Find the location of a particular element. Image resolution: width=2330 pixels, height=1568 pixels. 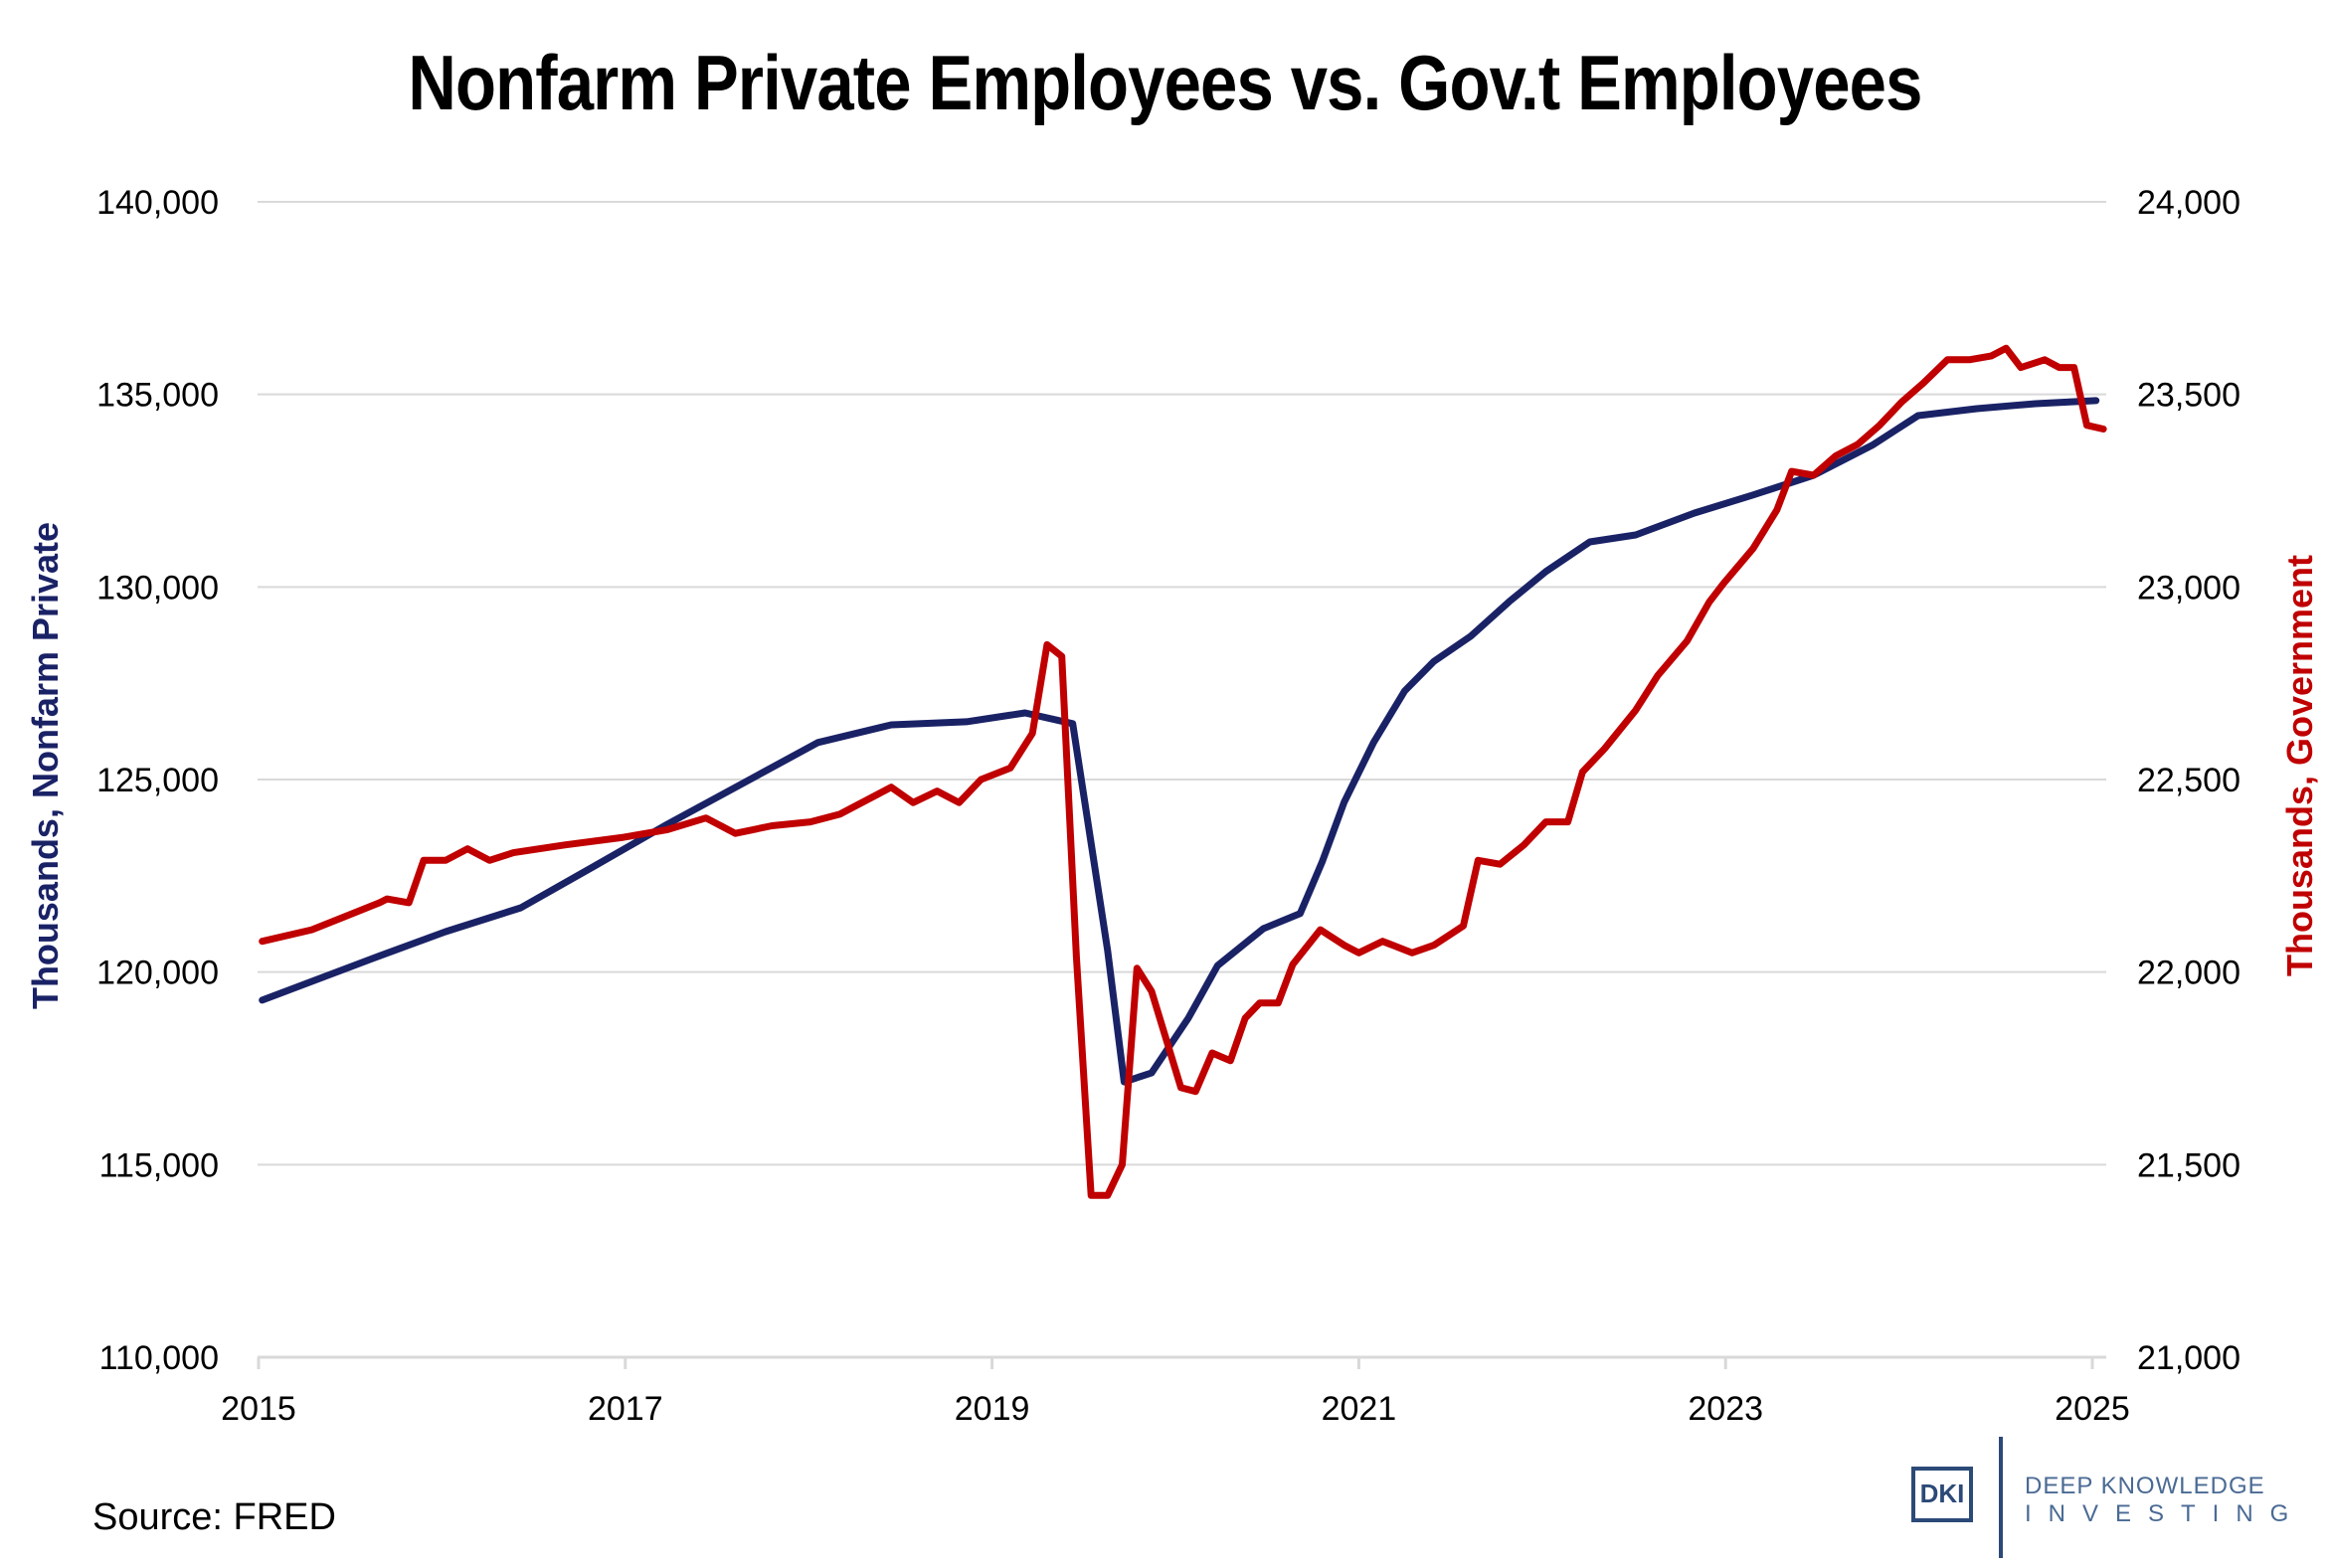

right-axis-title: Thousands, Government is located at coordinates (2299, 765).